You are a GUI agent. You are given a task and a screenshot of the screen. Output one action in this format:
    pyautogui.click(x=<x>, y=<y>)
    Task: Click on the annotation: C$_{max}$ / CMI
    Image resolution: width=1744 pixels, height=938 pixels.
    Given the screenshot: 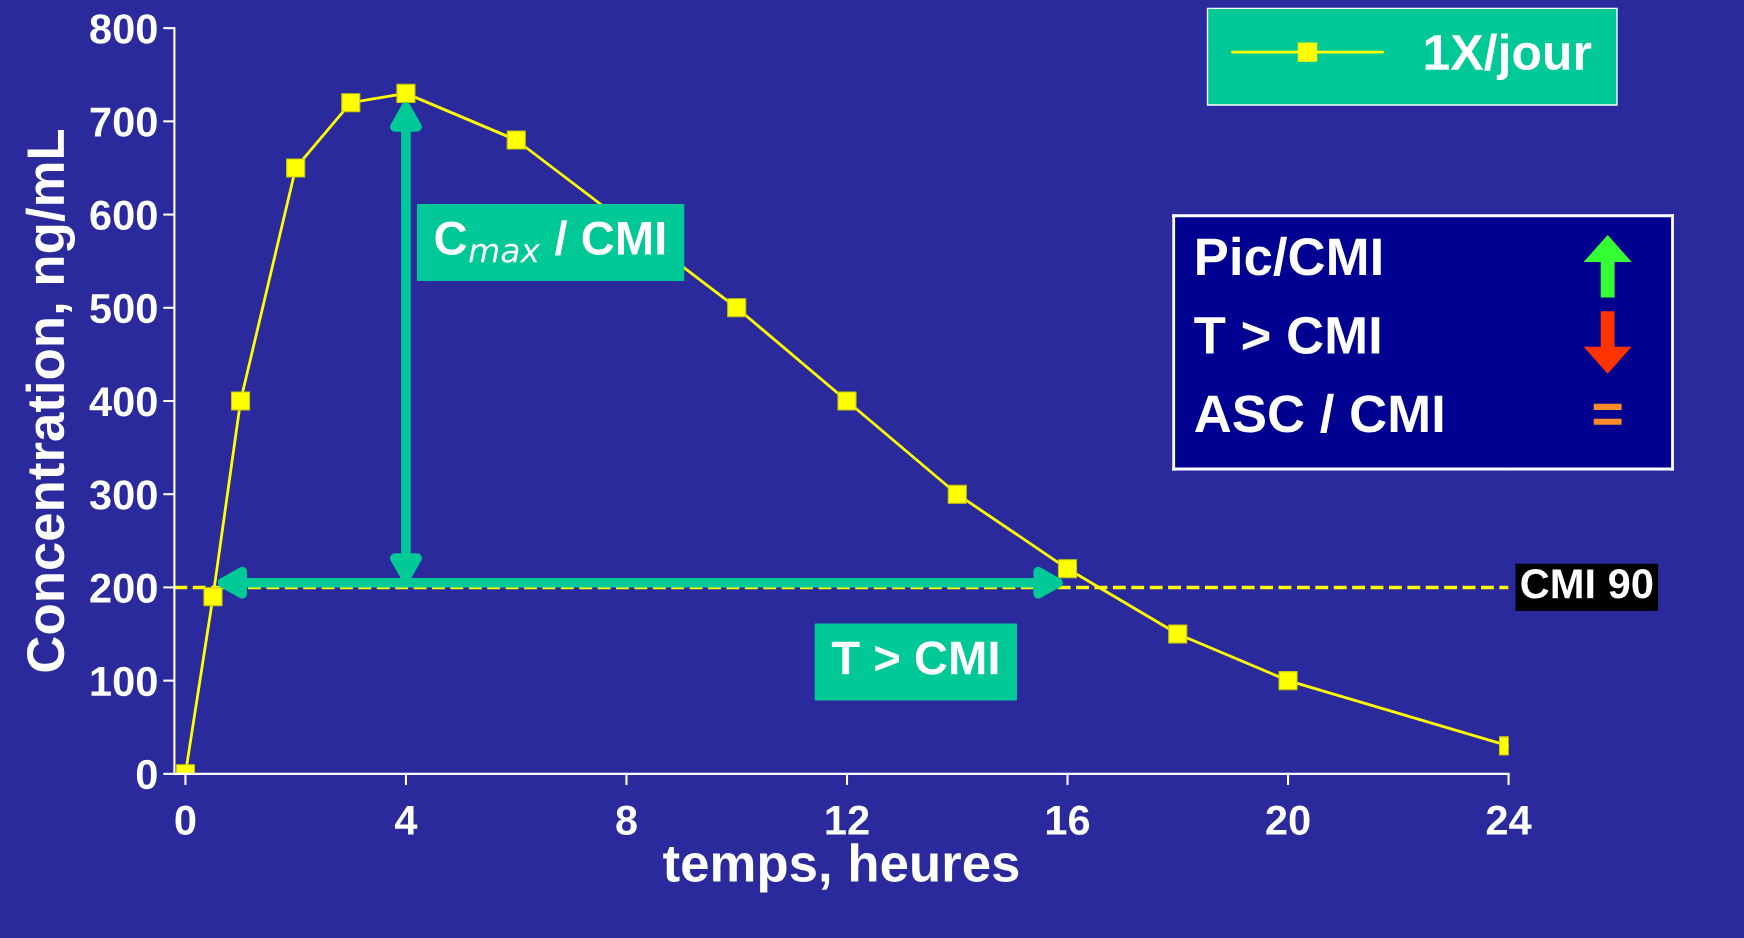 What is the action you would take?
    pyautogui.click(x=550, y=241)
    